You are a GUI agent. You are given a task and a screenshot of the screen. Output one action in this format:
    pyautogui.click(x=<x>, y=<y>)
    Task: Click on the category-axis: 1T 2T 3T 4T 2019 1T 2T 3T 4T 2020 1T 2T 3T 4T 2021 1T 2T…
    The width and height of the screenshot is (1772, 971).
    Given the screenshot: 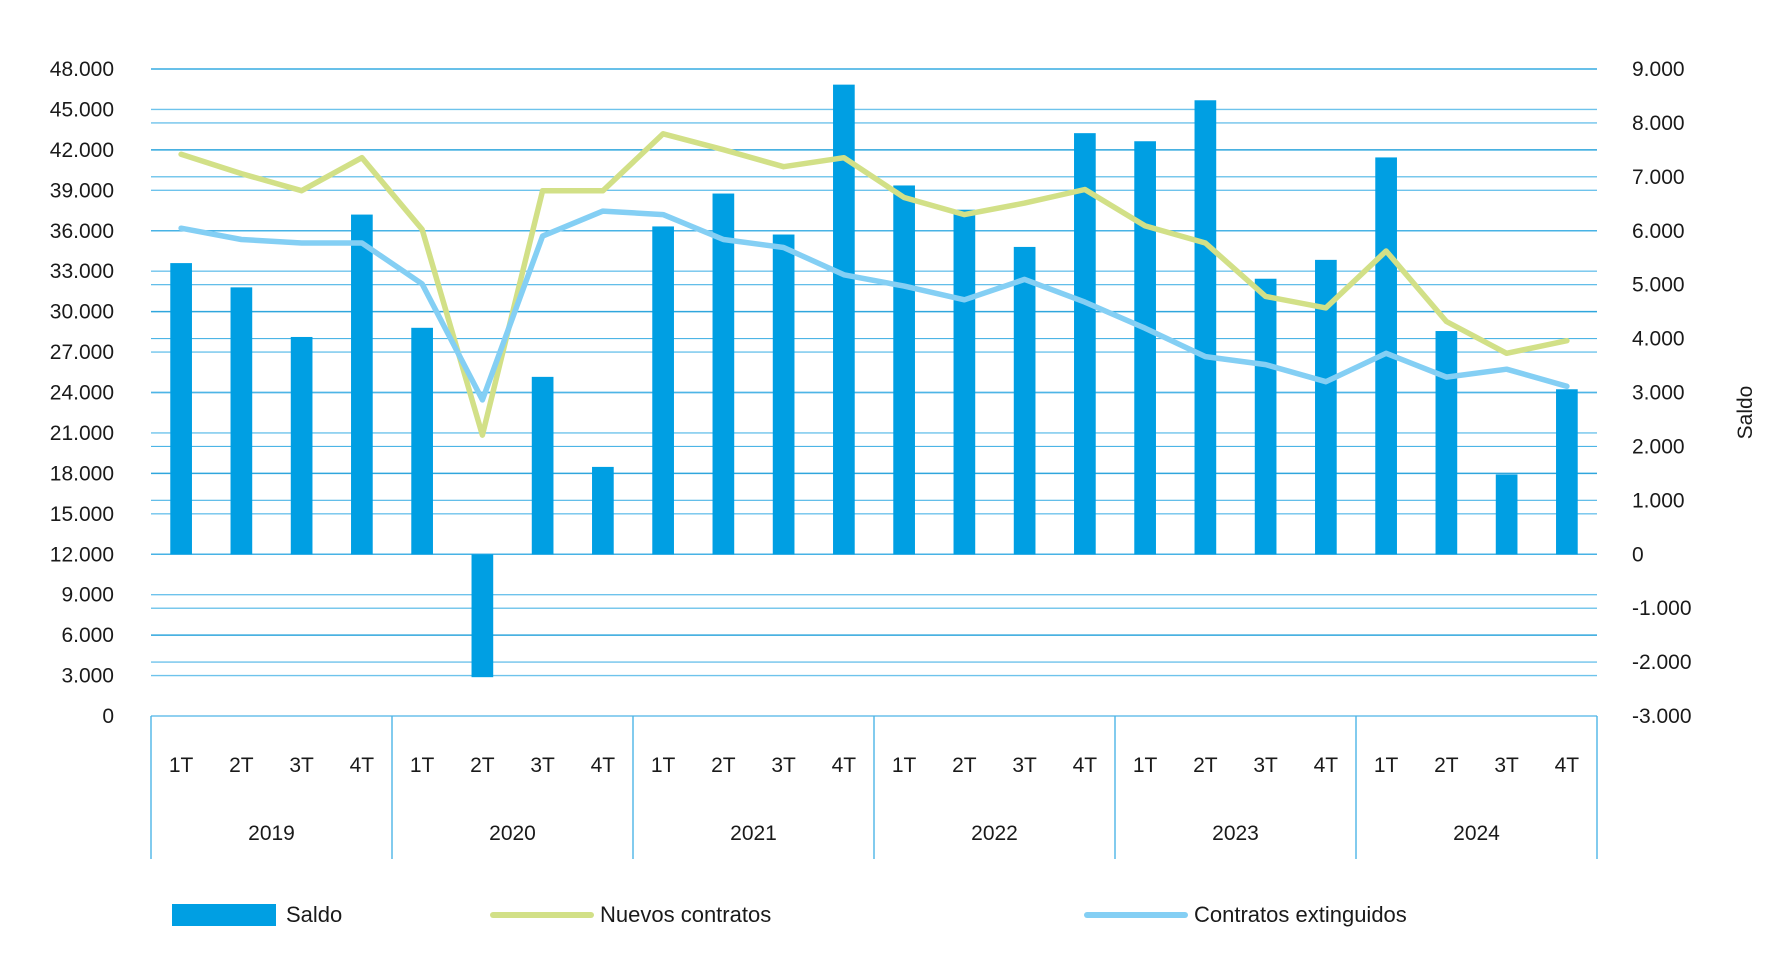 What is the action you would take?
    pyautogui.click(x=874, y=787)
    